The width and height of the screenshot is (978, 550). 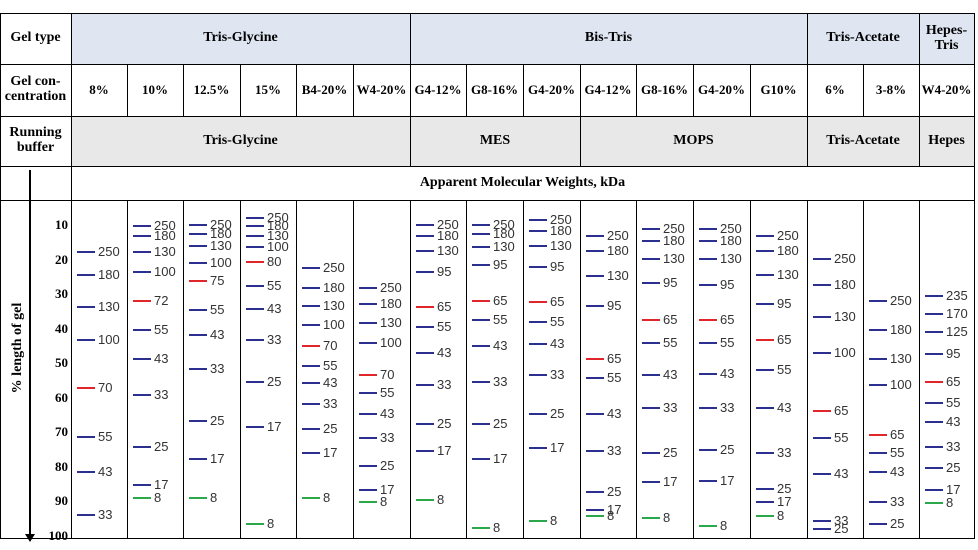 What do you see at coordinates (487, 116) in the screenshot?
I see `row-divider` at bounding box center [487, 116].